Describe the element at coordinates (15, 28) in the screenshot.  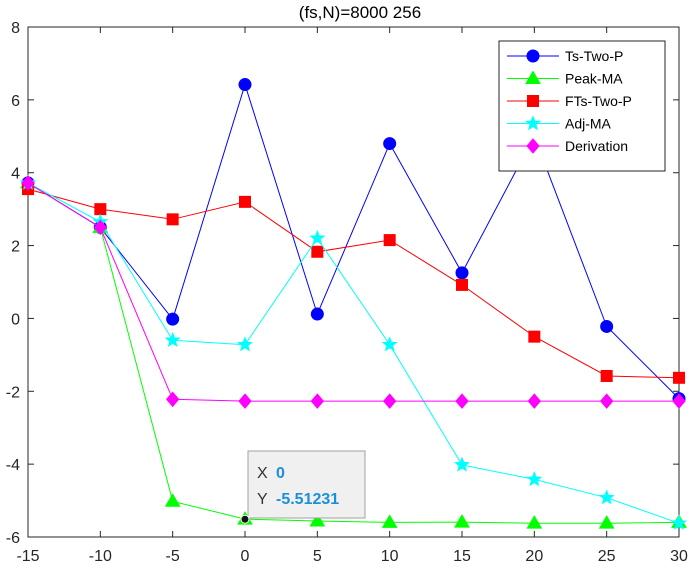
I see `y-tick-label: 8` at that location.